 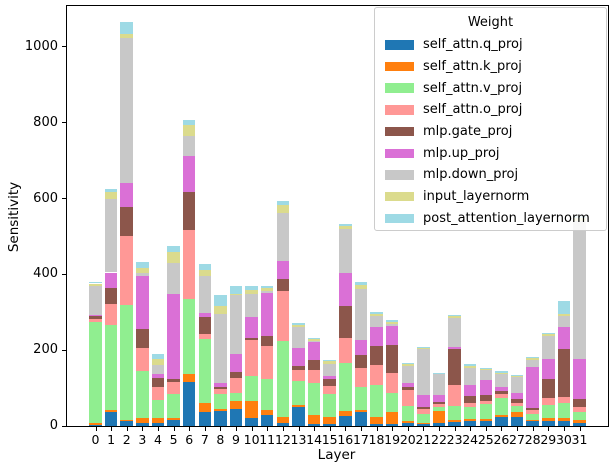 I want to click on bar-19-post_attention_layernorm, so click(x=392, y=321).